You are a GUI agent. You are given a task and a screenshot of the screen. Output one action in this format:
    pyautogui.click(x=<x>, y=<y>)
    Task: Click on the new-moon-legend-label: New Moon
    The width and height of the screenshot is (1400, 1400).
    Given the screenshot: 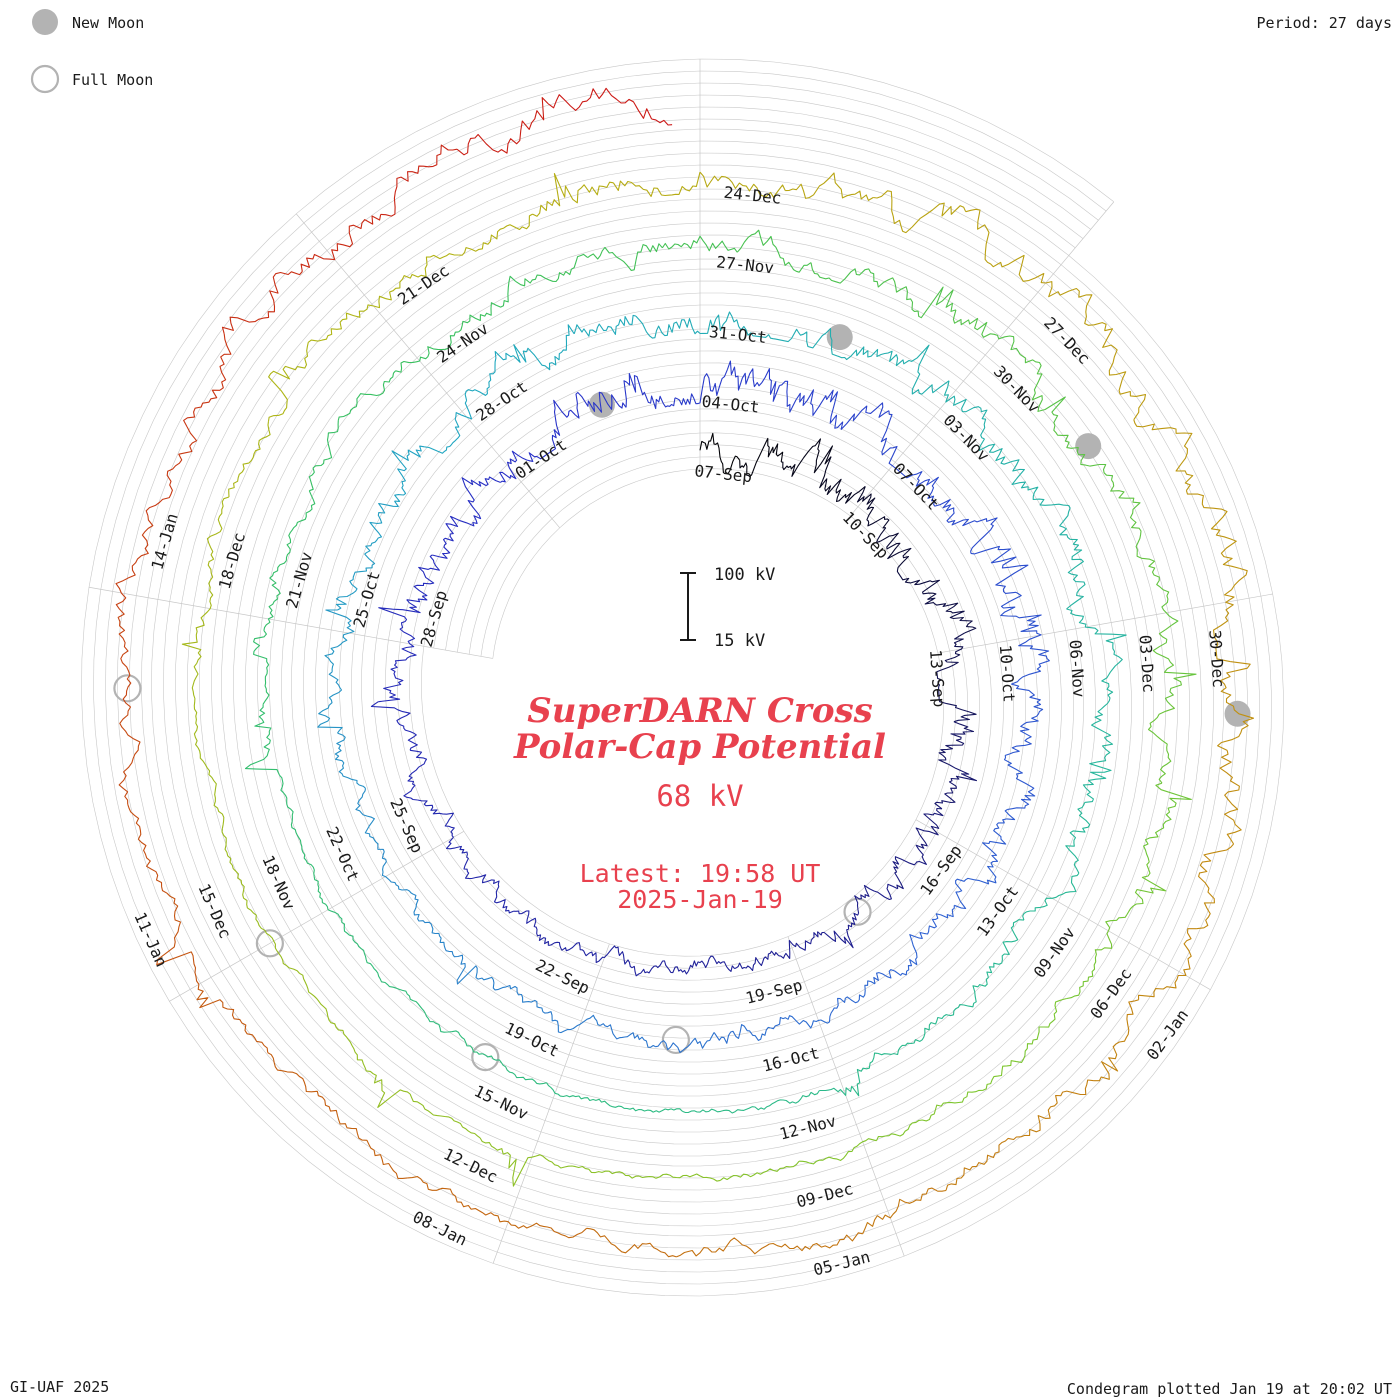 What is the action you would take?
    pyautogui.click(x=108, y=23)
    